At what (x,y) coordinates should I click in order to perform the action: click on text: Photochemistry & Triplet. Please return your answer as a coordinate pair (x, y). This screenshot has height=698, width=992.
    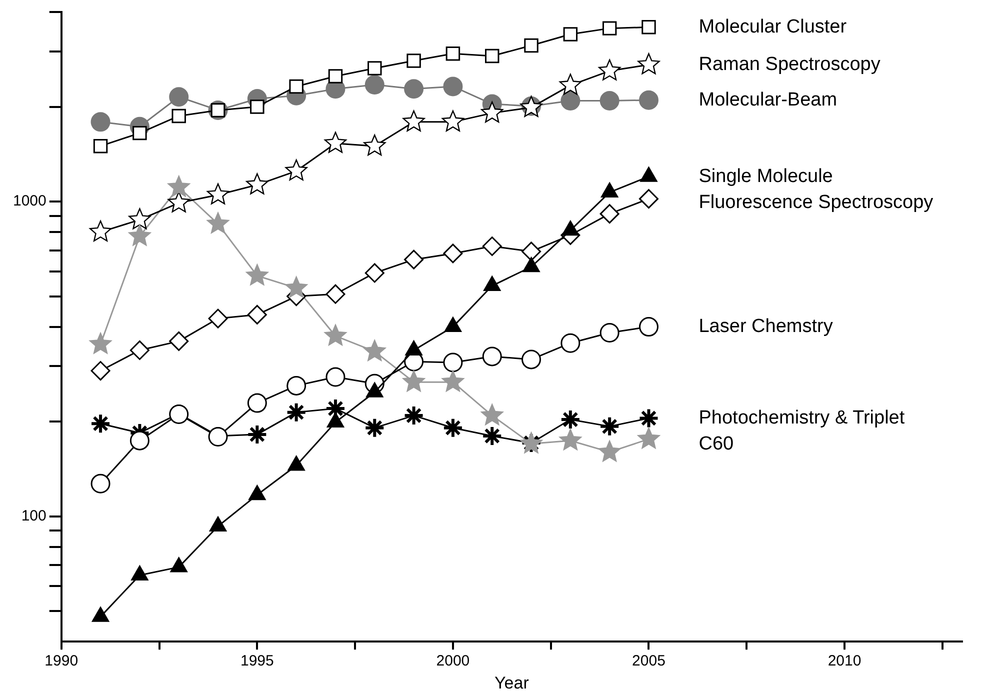
    Looking at the image, I should click on (802, 417).